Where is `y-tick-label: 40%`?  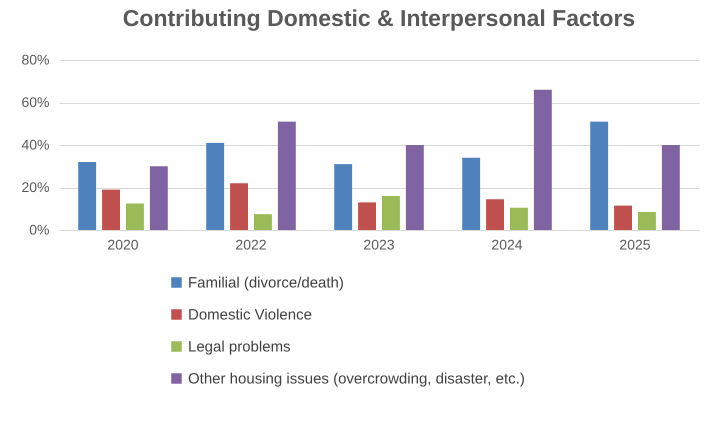 y-tick-label: 40% is located at coordinates (35, 144).